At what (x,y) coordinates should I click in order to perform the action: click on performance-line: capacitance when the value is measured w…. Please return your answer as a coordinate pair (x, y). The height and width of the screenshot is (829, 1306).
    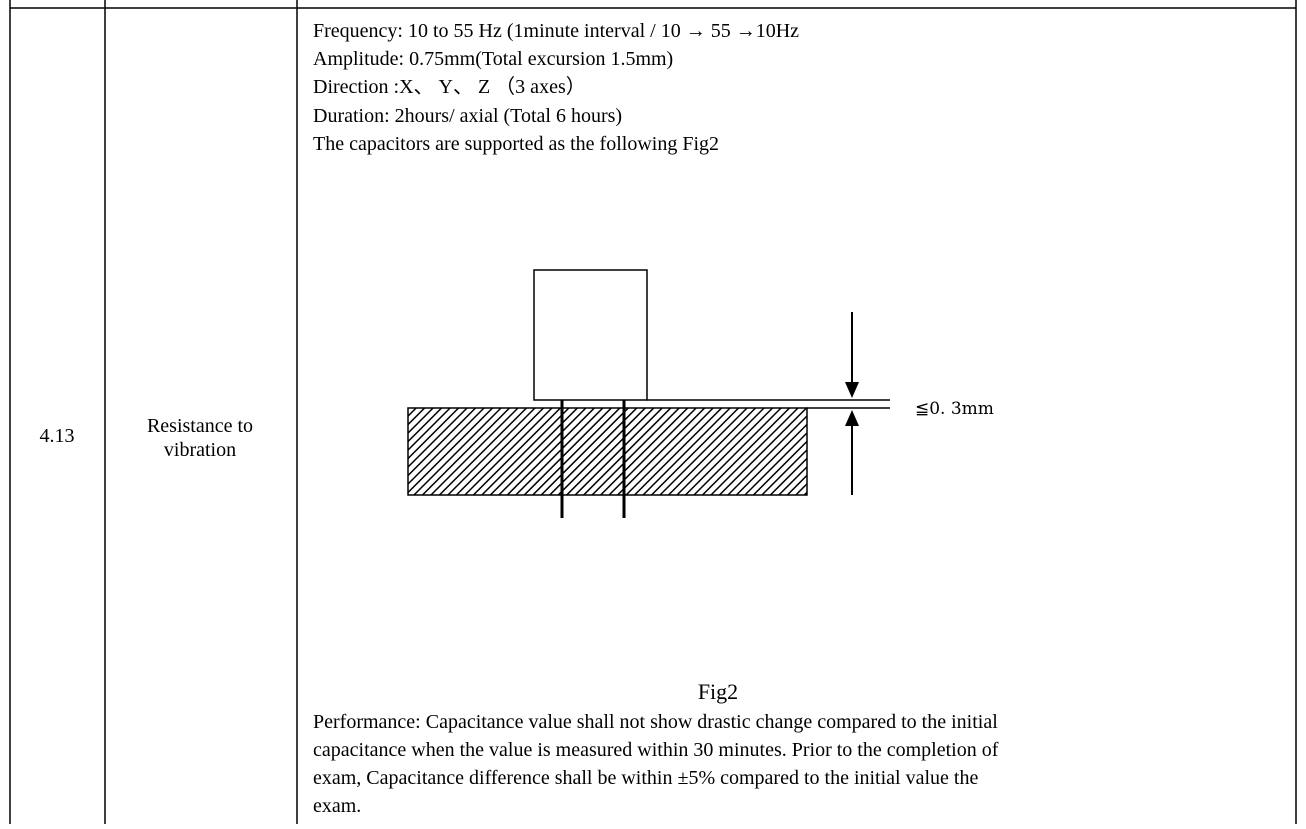
    Looking at the image, I should click on (656, 750).